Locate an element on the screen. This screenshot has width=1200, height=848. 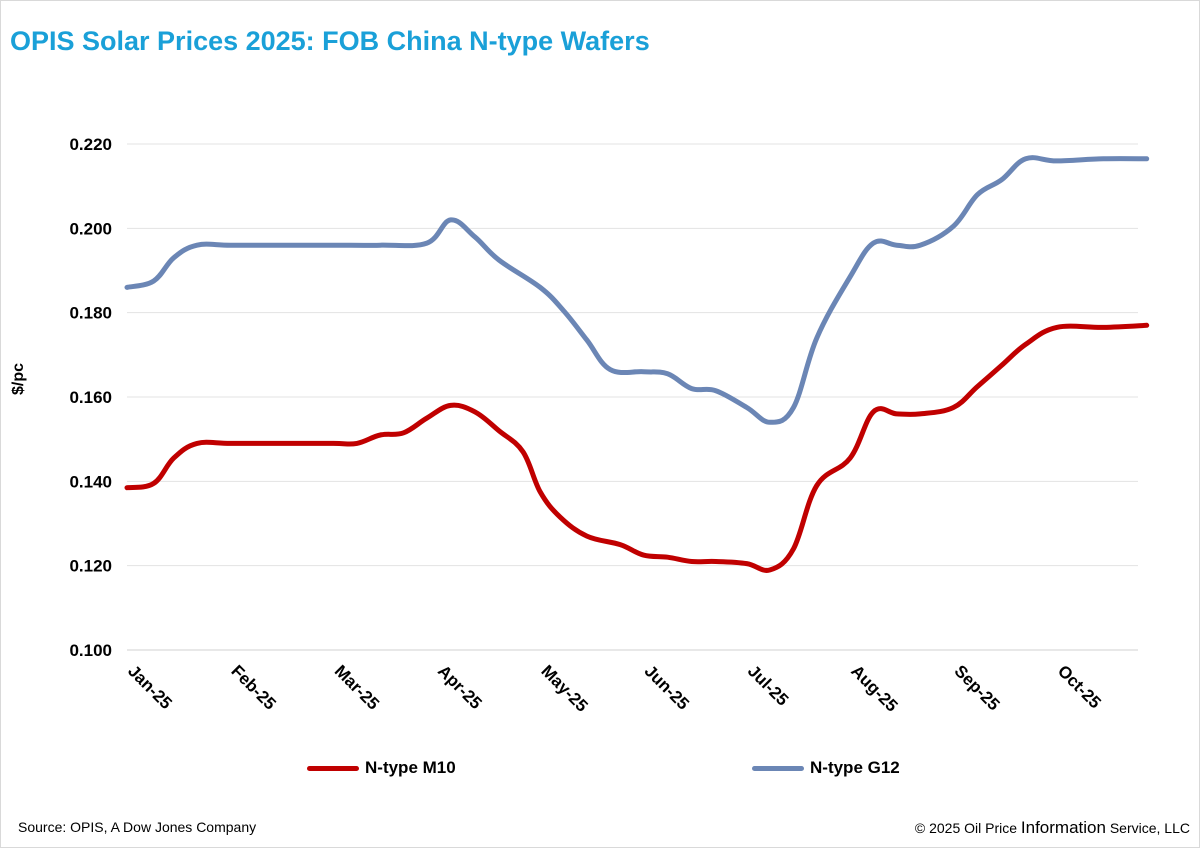
copyright-post: Service, LLC is located at coordinates (1147, 828).